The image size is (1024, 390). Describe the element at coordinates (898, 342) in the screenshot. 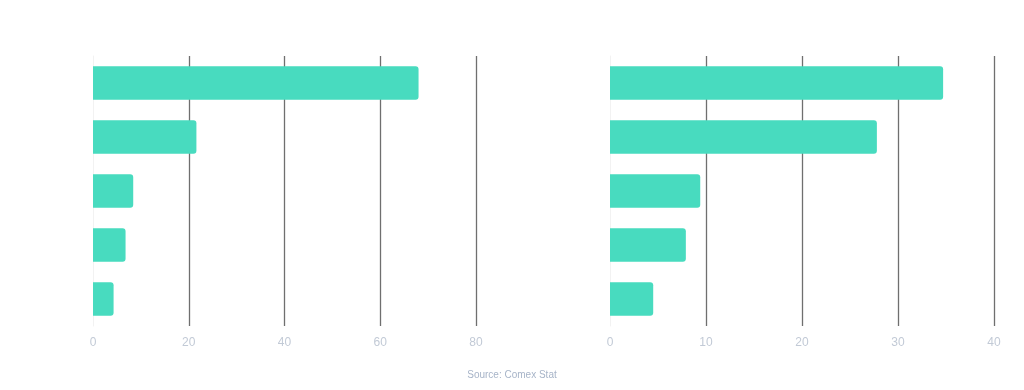

I see `x-tick-label: 30` at that location.